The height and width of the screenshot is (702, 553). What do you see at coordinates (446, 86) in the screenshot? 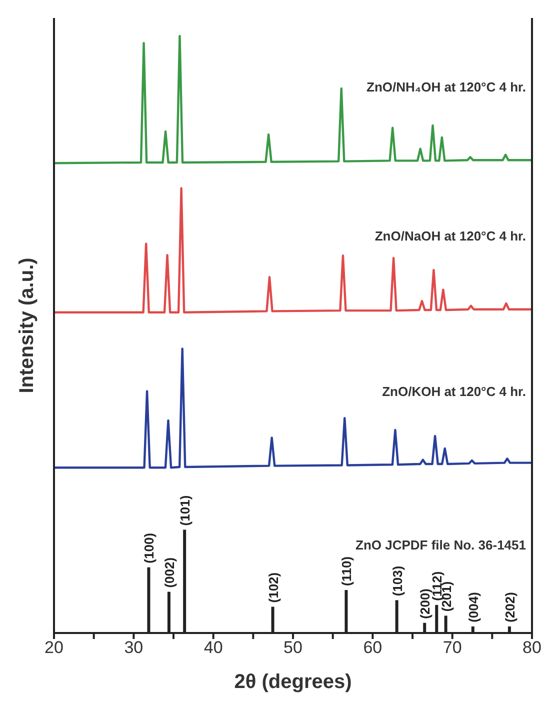
I see `series-label: ZnO/NH₄OH at 120°C 4 hr.` at bounding box center [446, 86].